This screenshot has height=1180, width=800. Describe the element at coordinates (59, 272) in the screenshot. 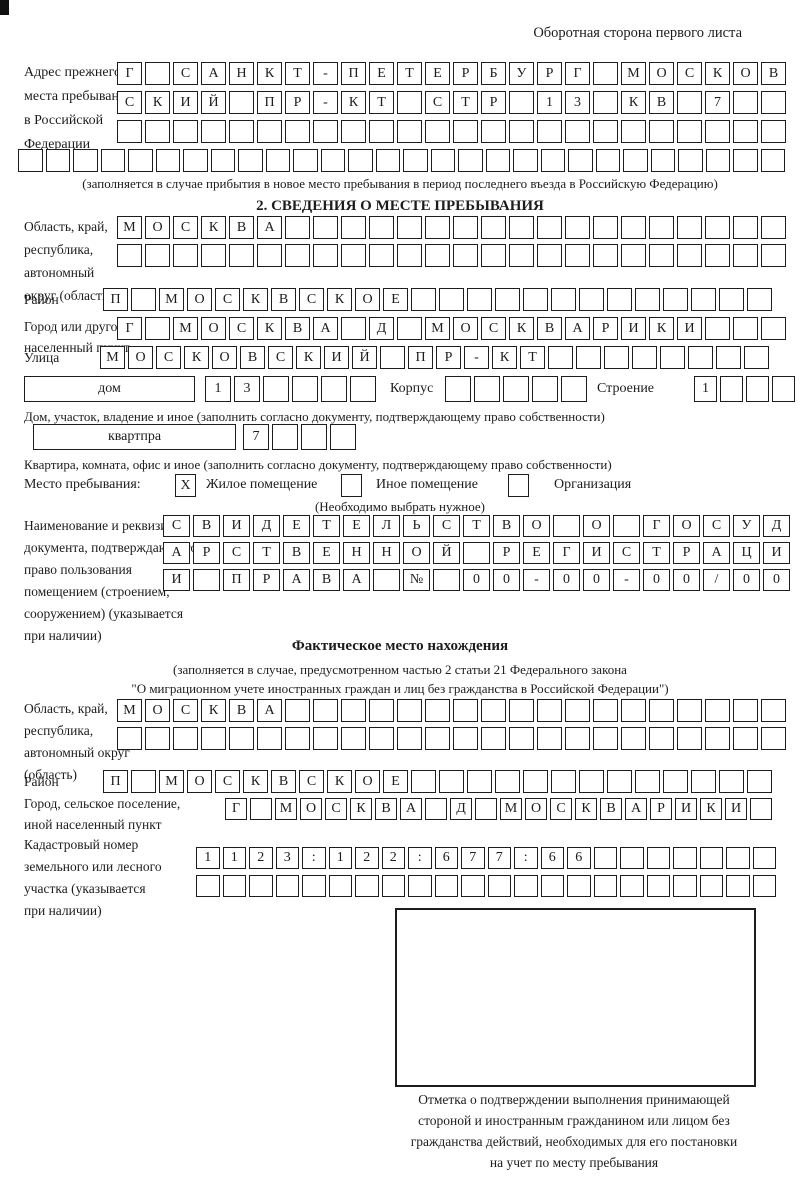

I see `oblast1-label-line3: автономный` at that location.